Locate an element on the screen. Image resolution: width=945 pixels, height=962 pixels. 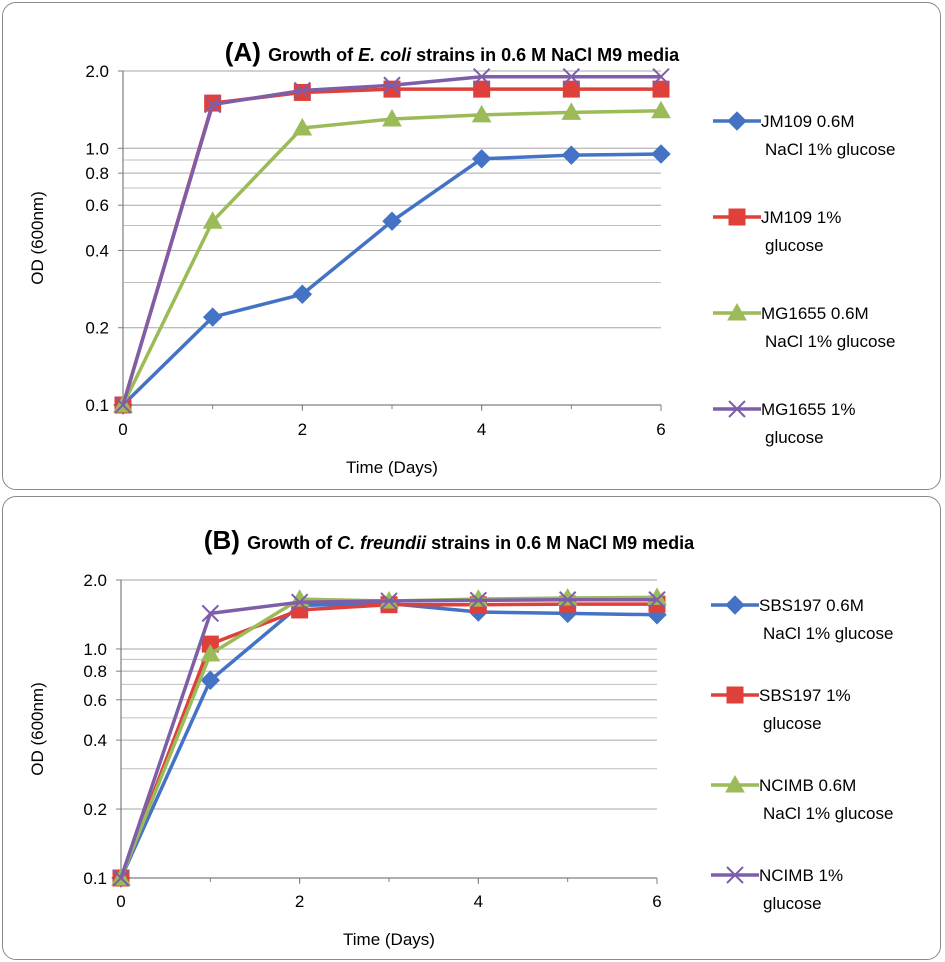
chartb-y-tick-label: 0.4 is located at coordinates (95, 740).